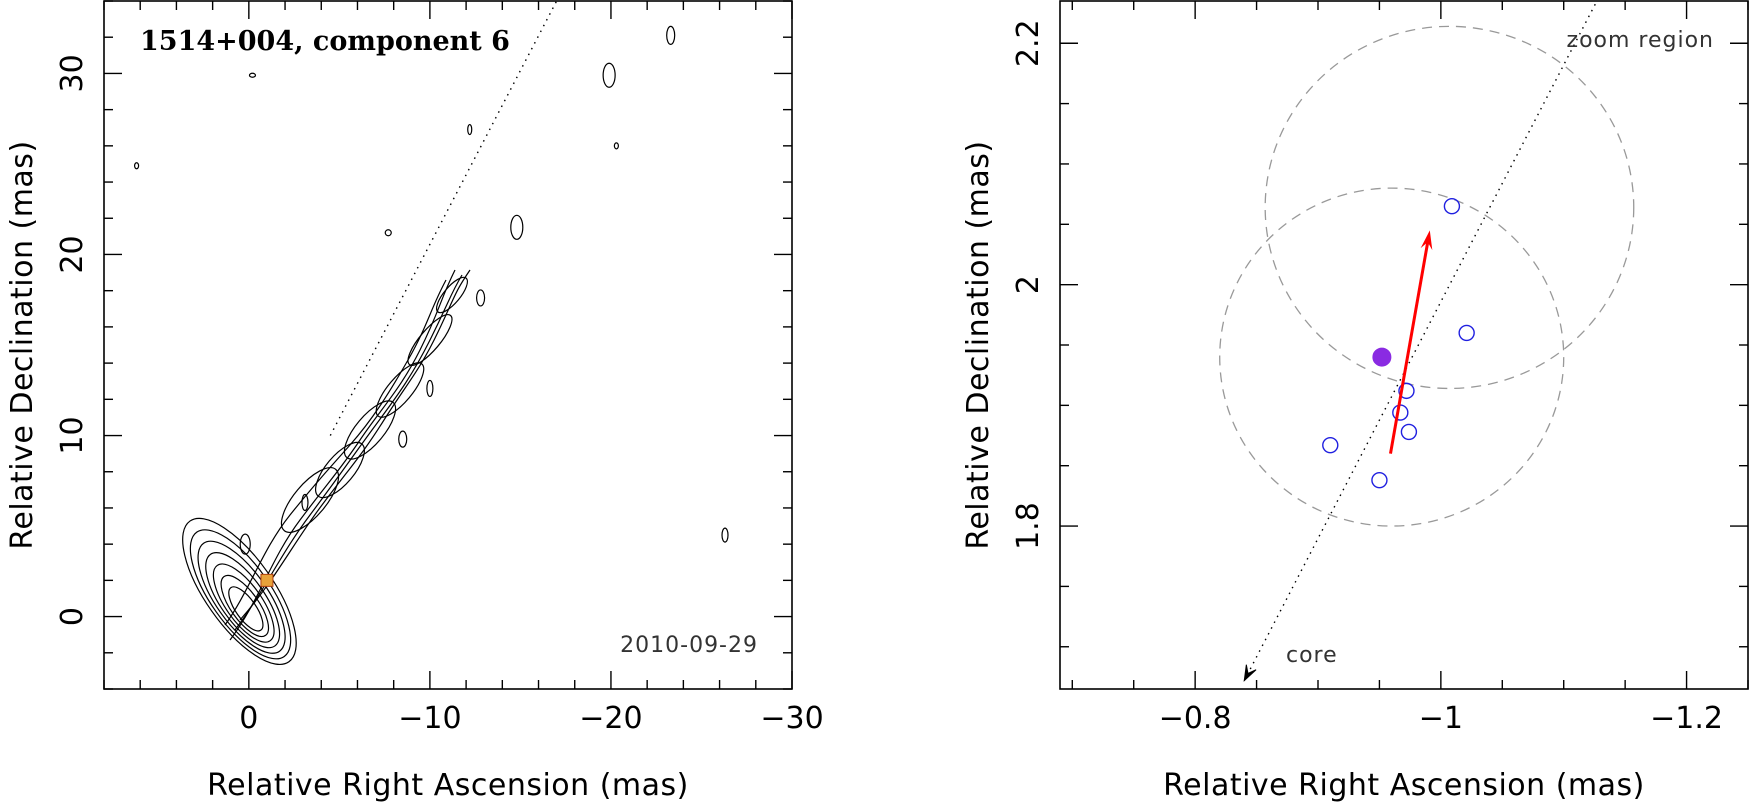 The image size is (1751, 809). Describe the element at coordinates (1312, 655) in the screenshot. I see `core-label: core` at that location.